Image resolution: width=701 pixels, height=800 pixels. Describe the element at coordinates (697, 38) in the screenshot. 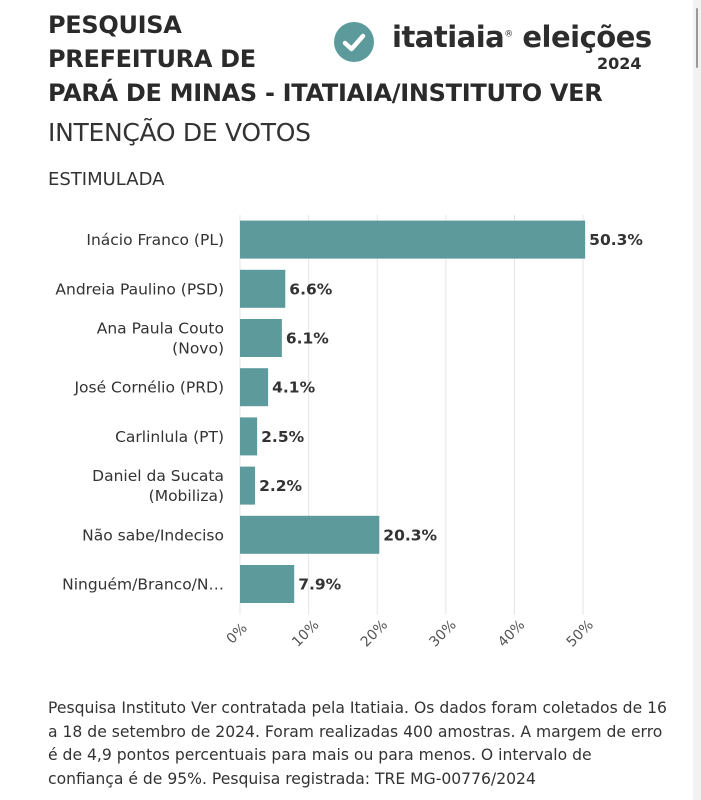

I see `scrollbar-thumb` at that location.